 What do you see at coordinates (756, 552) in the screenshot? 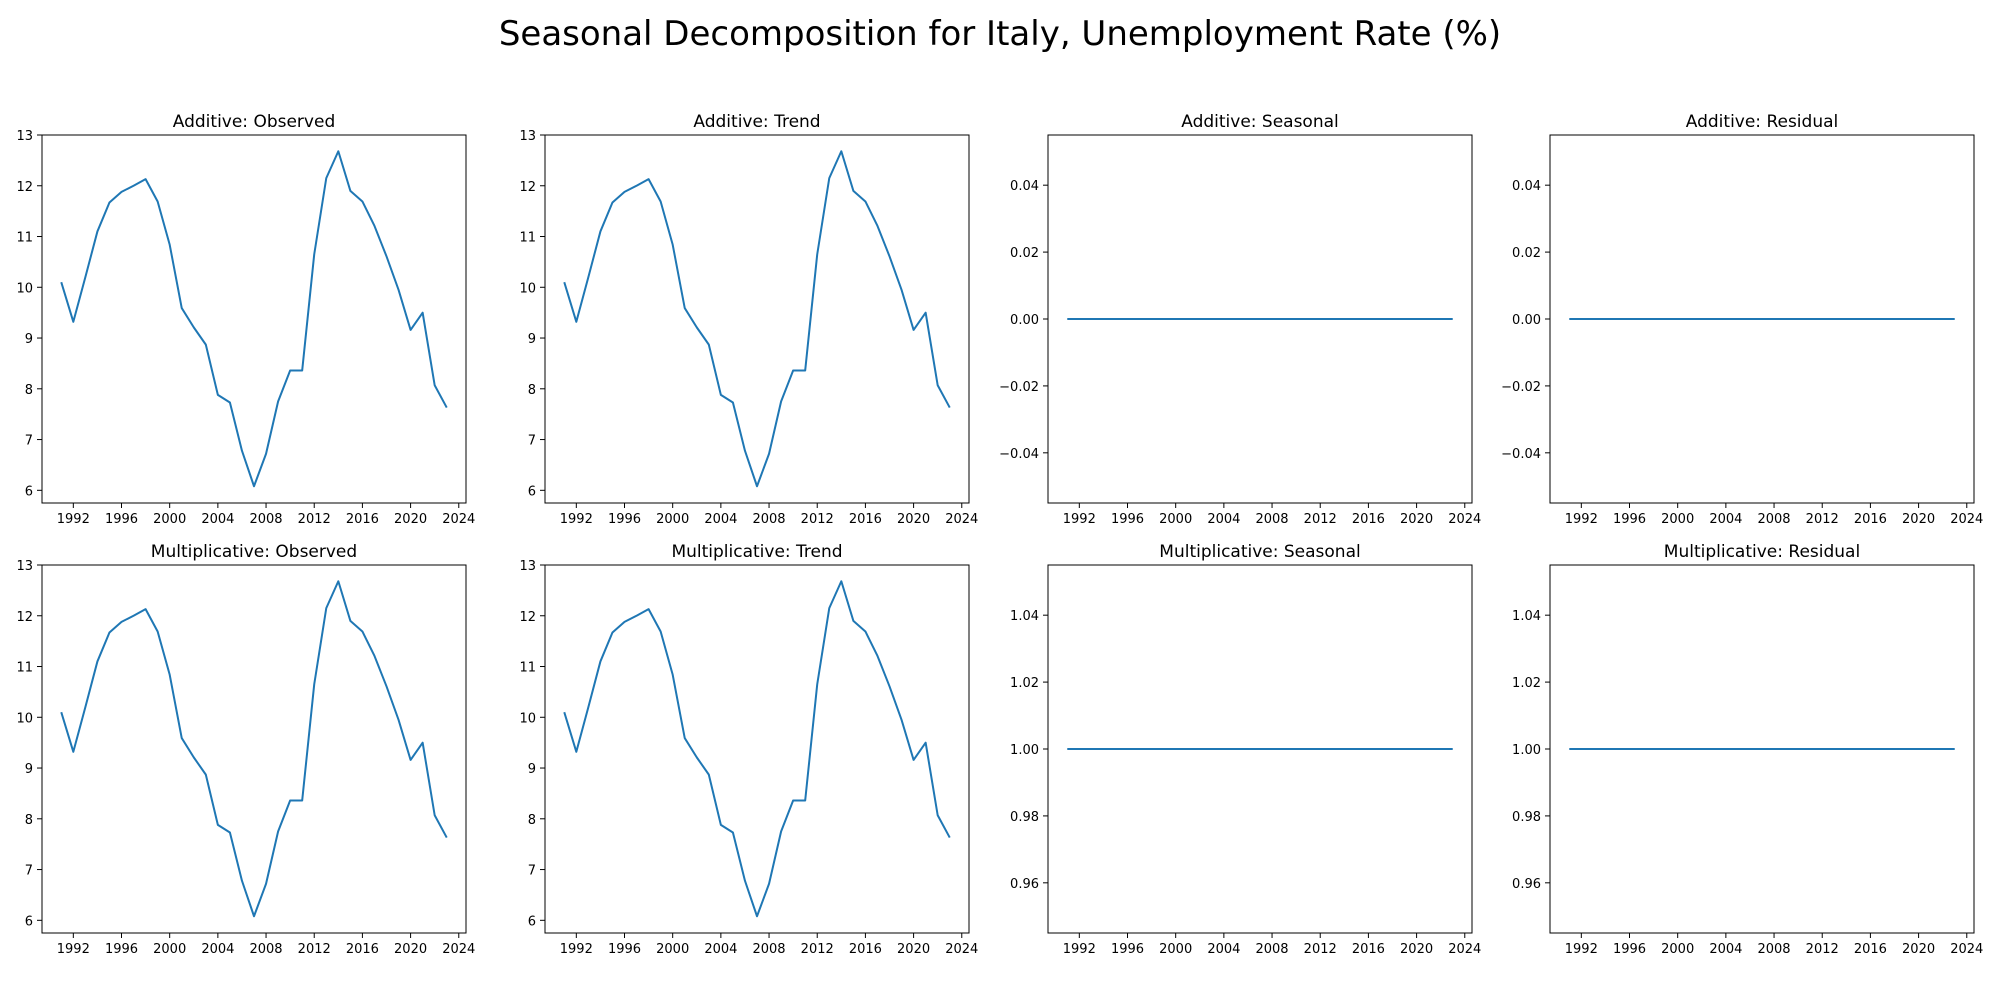
I see `subplot-title: Multiplicative: Trend` at bounding box center [756, 552].